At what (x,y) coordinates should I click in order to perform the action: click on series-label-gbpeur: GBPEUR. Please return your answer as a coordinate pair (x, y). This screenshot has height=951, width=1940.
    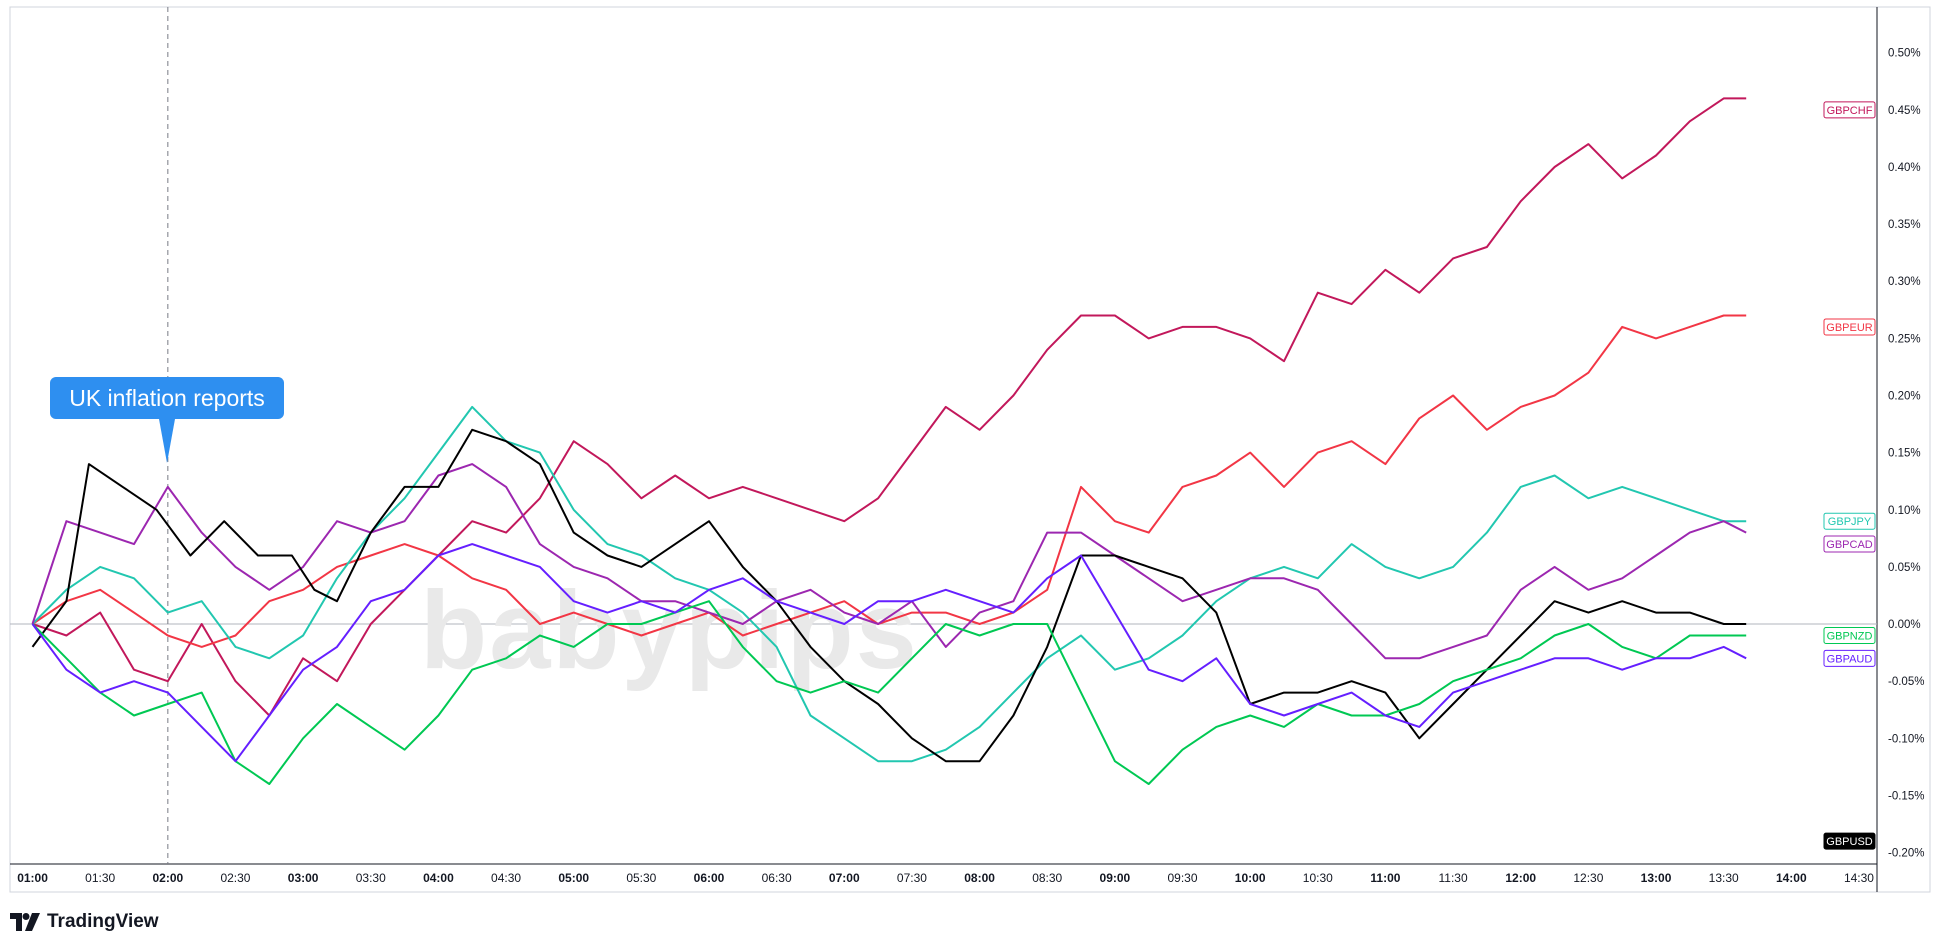
    Looking at the image, I should click on (1849, 327).